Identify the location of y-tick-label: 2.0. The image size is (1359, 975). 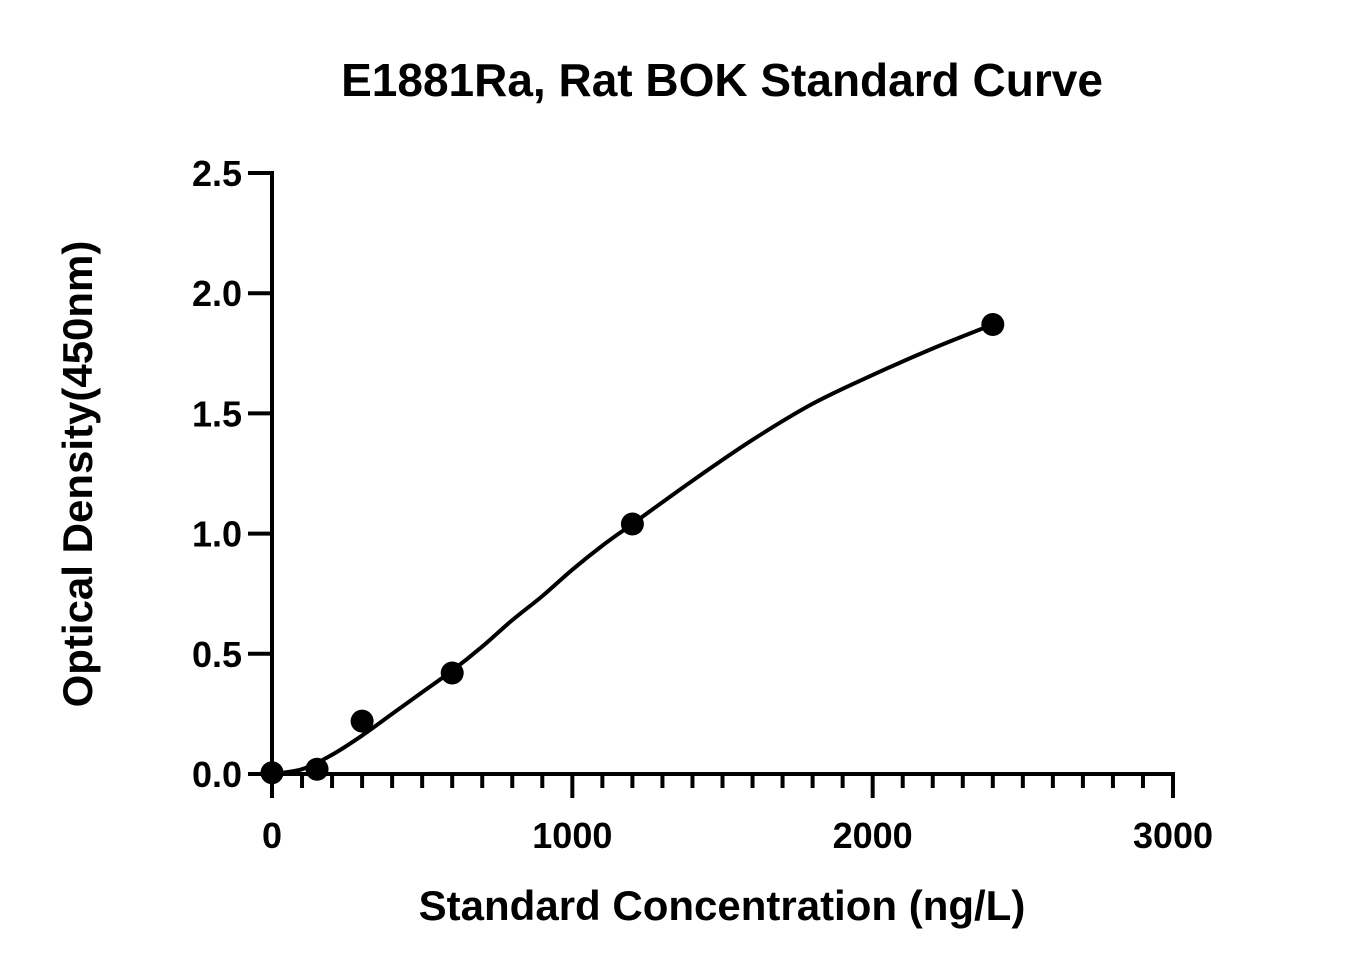
(217, 293).